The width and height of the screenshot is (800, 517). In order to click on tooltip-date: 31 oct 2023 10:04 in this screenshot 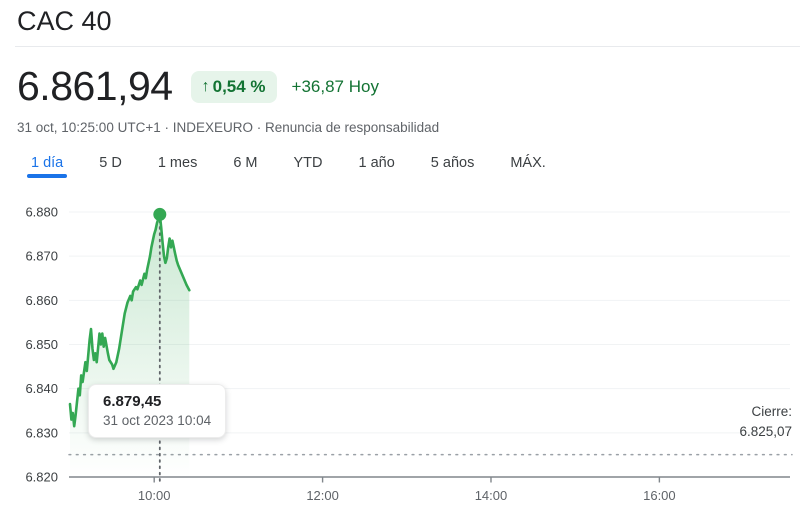, I will do `click(157, 420)`.